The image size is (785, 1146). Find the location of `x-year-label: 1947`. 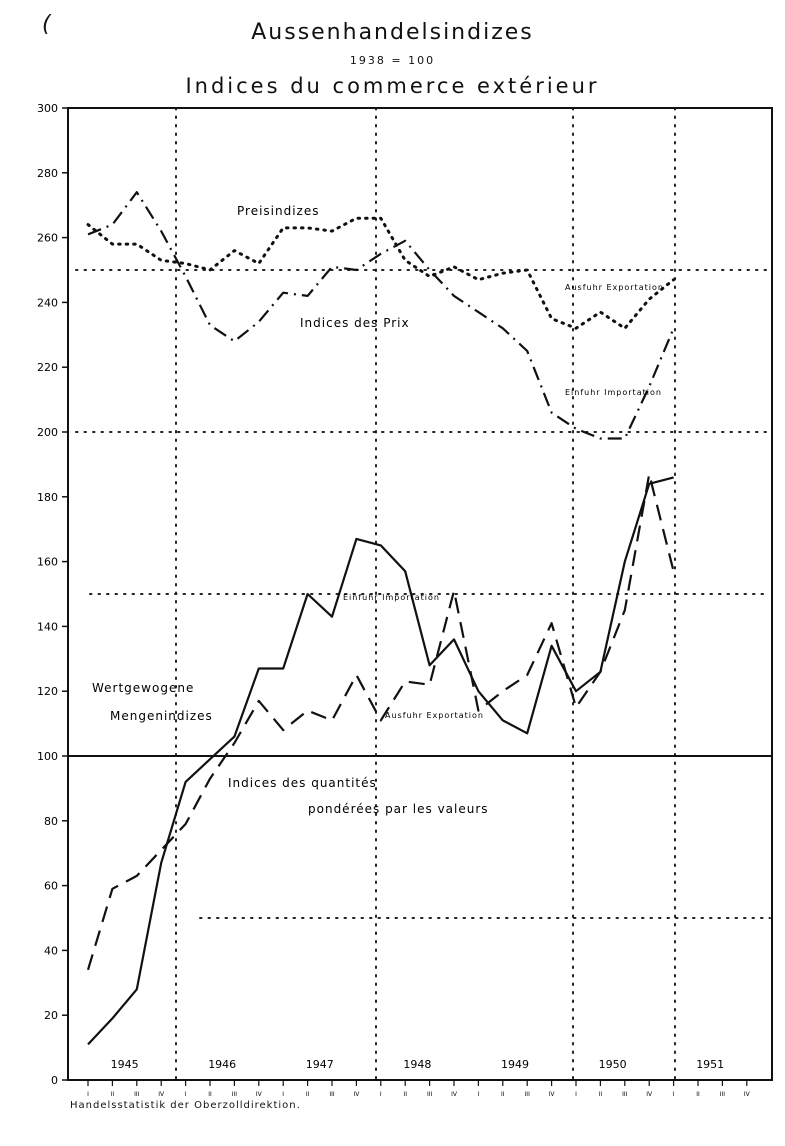

x-year-label: 1947 is located at coordinates (320, 1064).